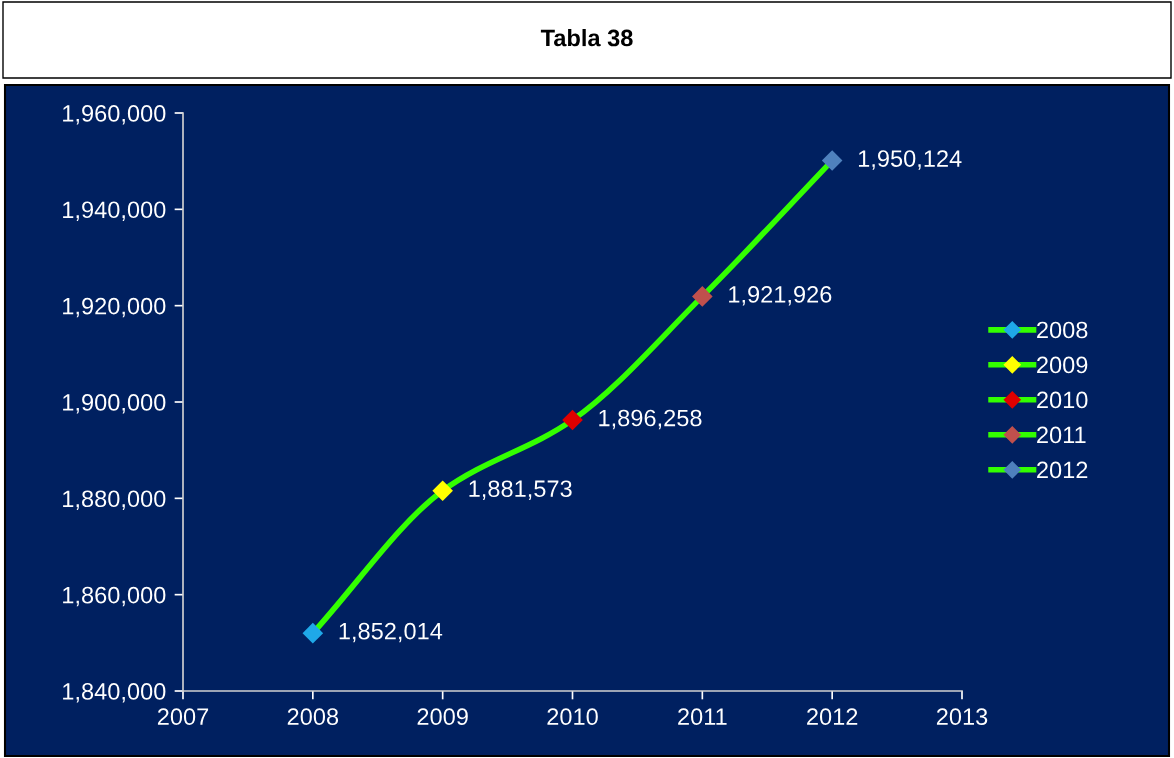 This screenshot has height=758, width=1174. Describe the element at coordinates (832, 717) in the screenshot. I see `x-tick-label: 2012` at that location.